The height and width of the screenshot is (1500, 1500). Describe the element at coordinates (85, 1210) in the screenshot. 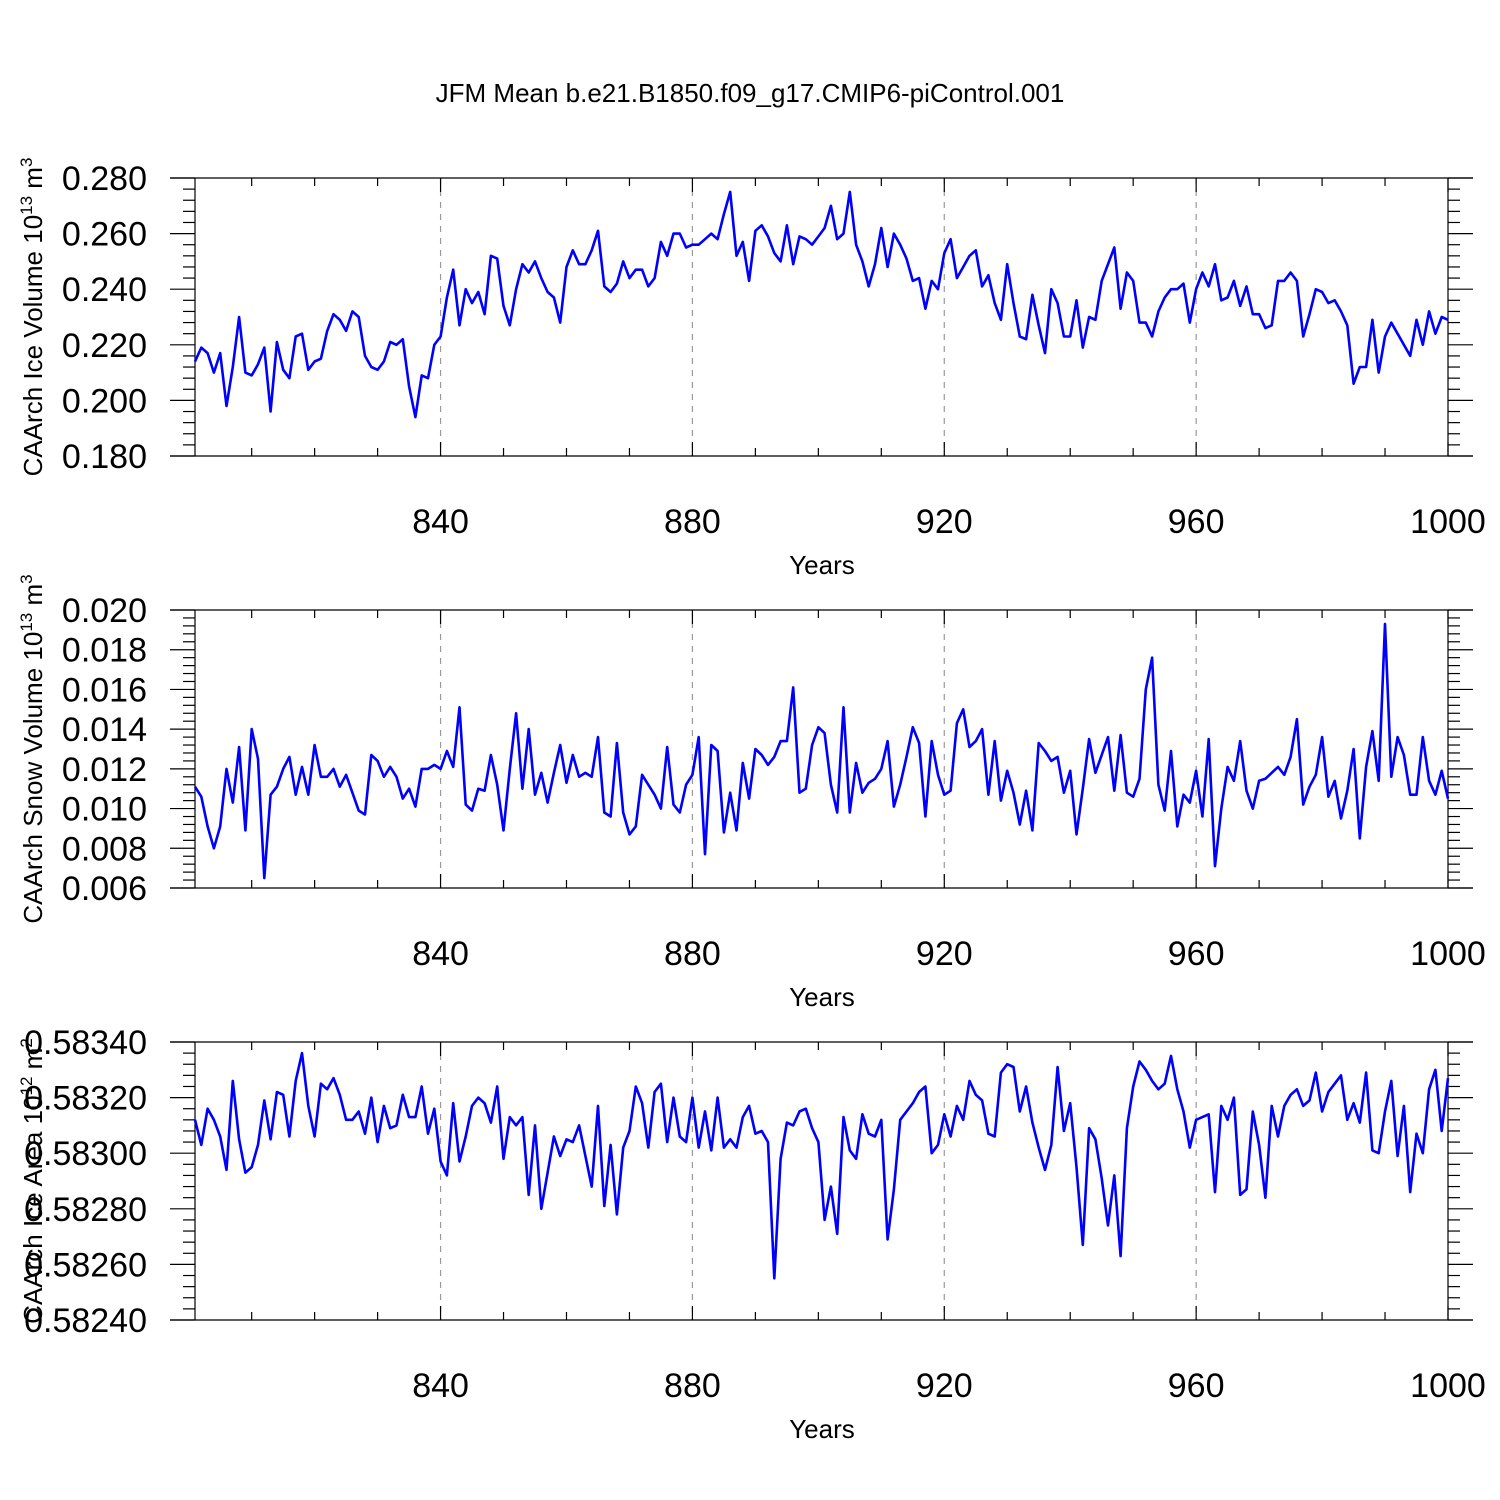

I see `y-tick-label: 0.58280` at that location.